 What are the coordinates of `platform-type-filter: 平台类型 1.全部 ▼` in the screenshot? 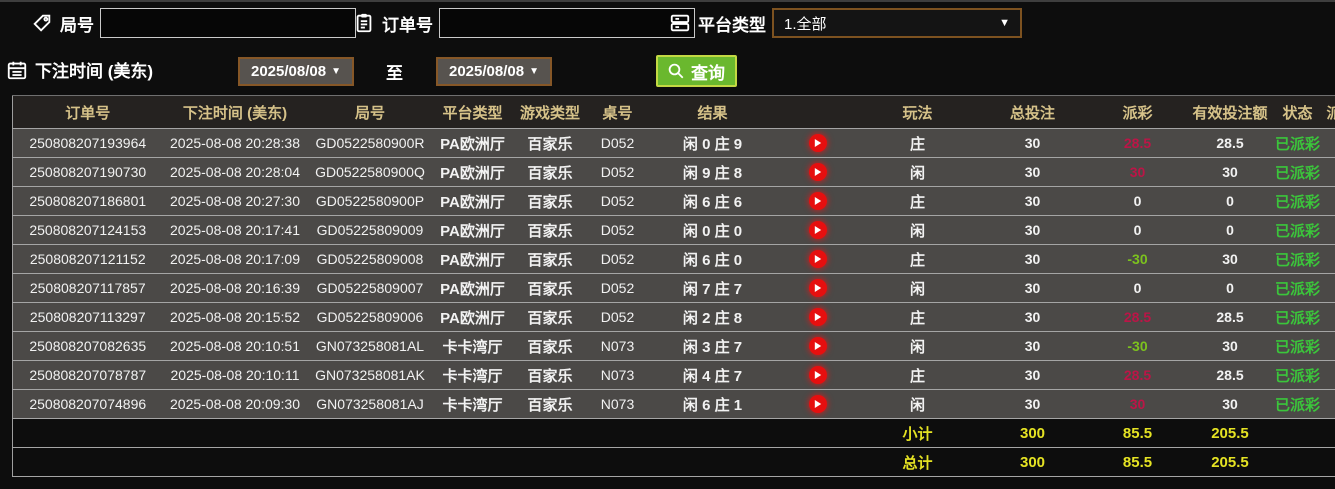 It's located at (845, 23).